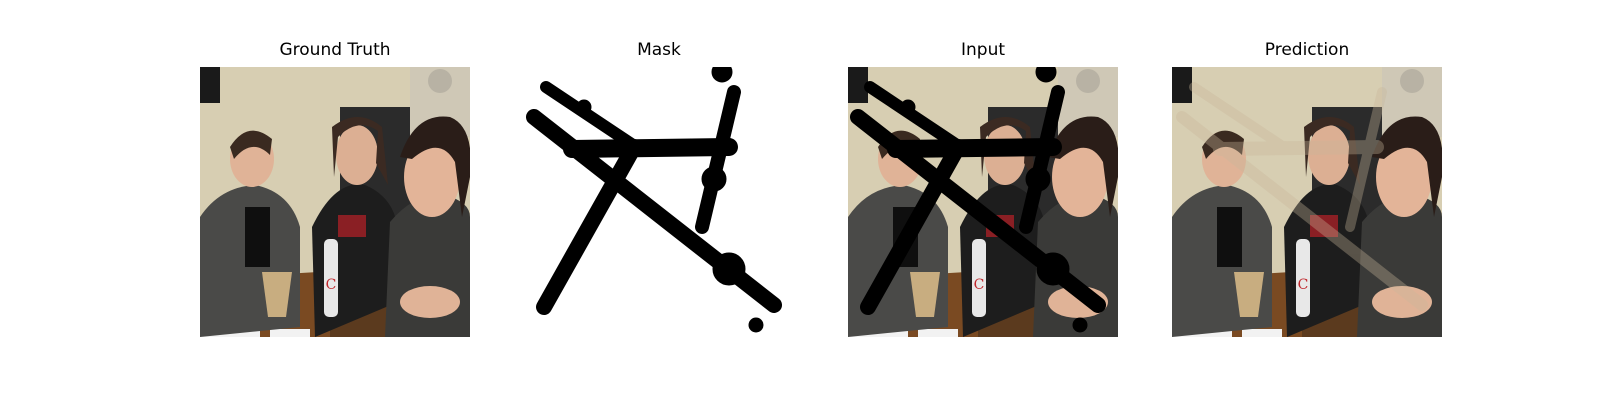  I want to click on panel-title: Ground Truth, so click(335, 50).